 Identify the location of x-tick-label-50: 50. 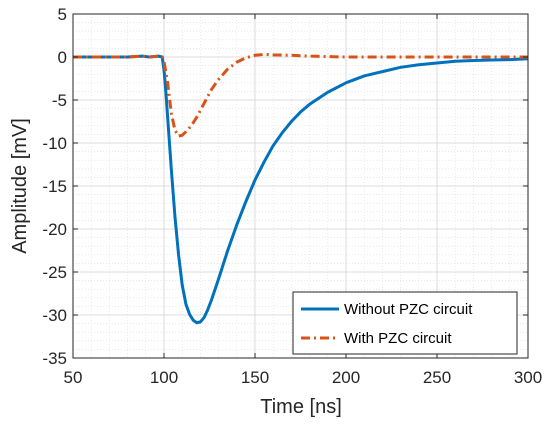
(73, 377).